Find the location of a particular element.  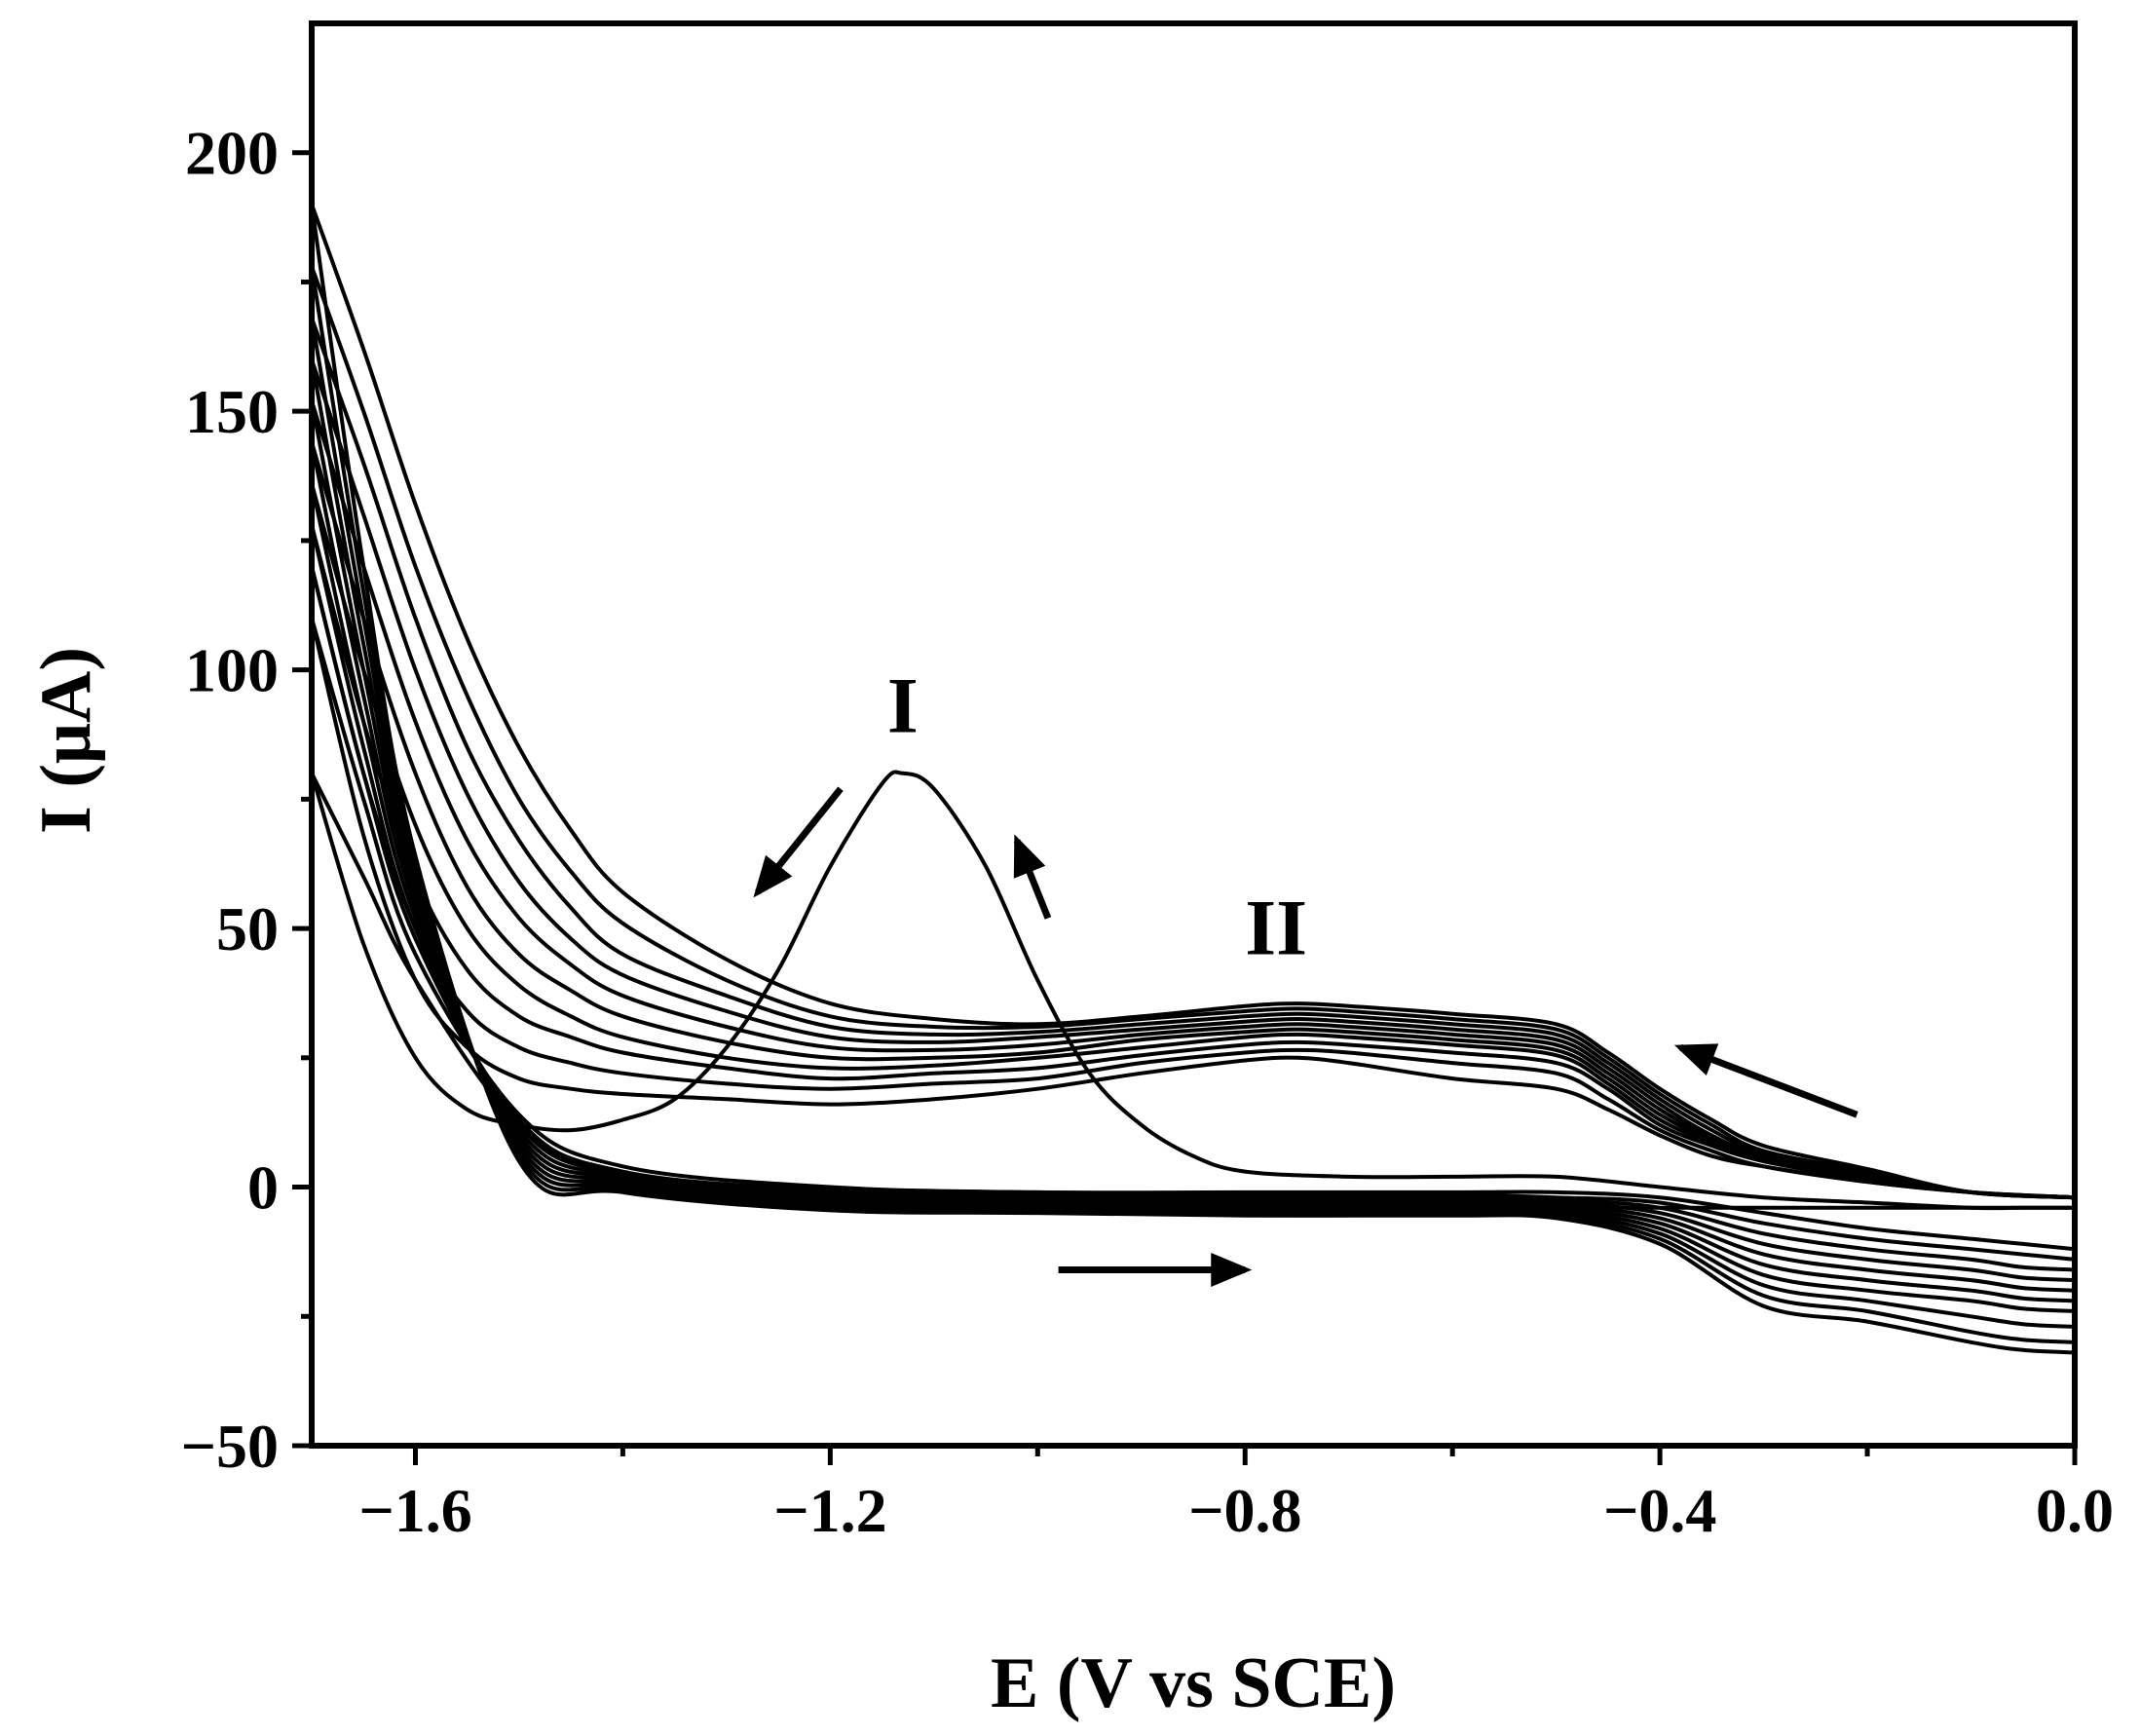

y-tick-label: −50 is located at coordinates (230, 1446).